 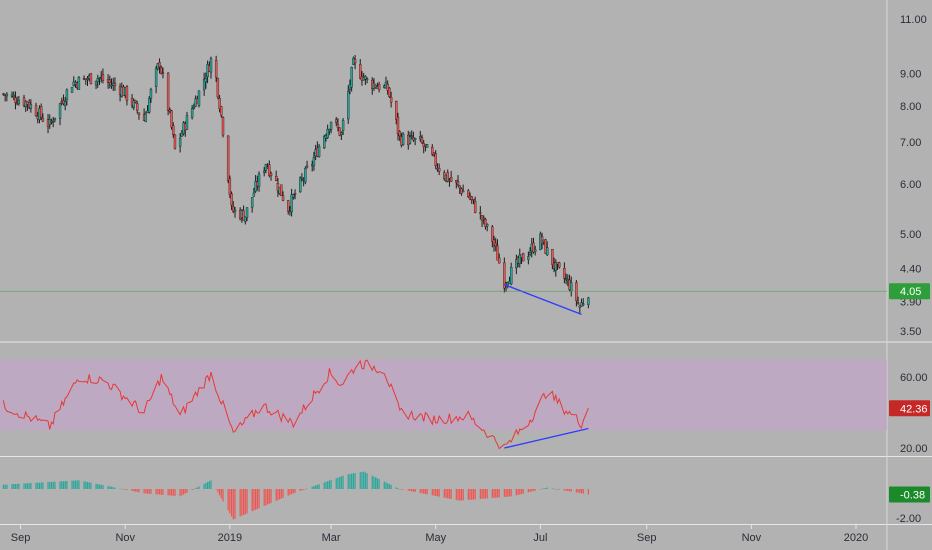 What do you see at coordinates (295, 495) in the screenshot?
I see `macd-pane` at bounding box center [295, 495].